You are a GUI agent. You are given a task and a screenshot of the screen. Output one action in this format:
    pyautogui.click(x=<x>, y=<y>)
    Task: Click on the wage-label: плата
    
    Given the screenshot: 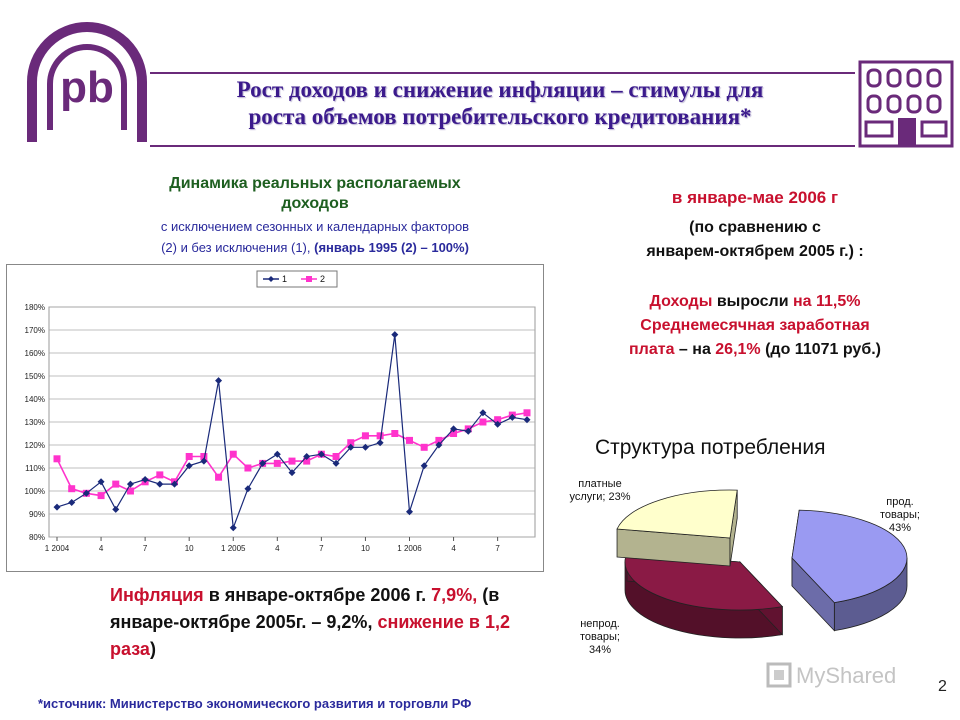 What is the action you would take?
    pyautogui.click(x=652, y=349)
    